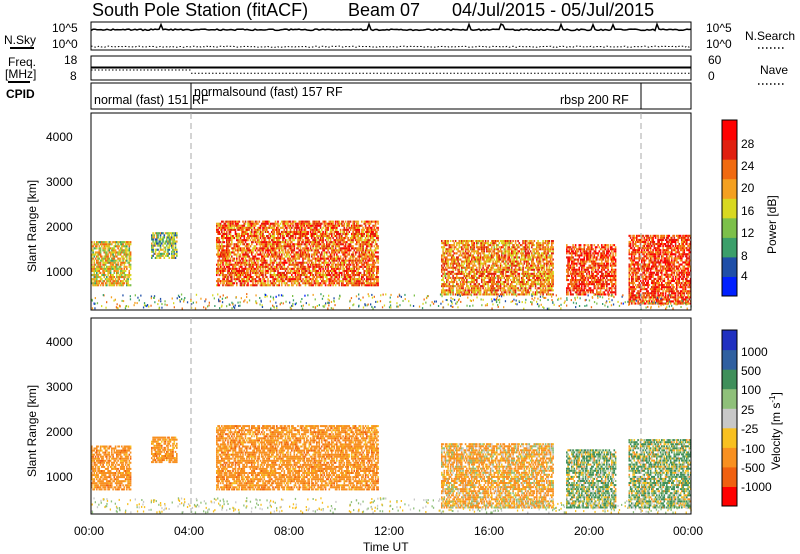 The height and width of the screenshot is (554, 800). I want to click on power-cells-cell-1935, so click(283, 250).